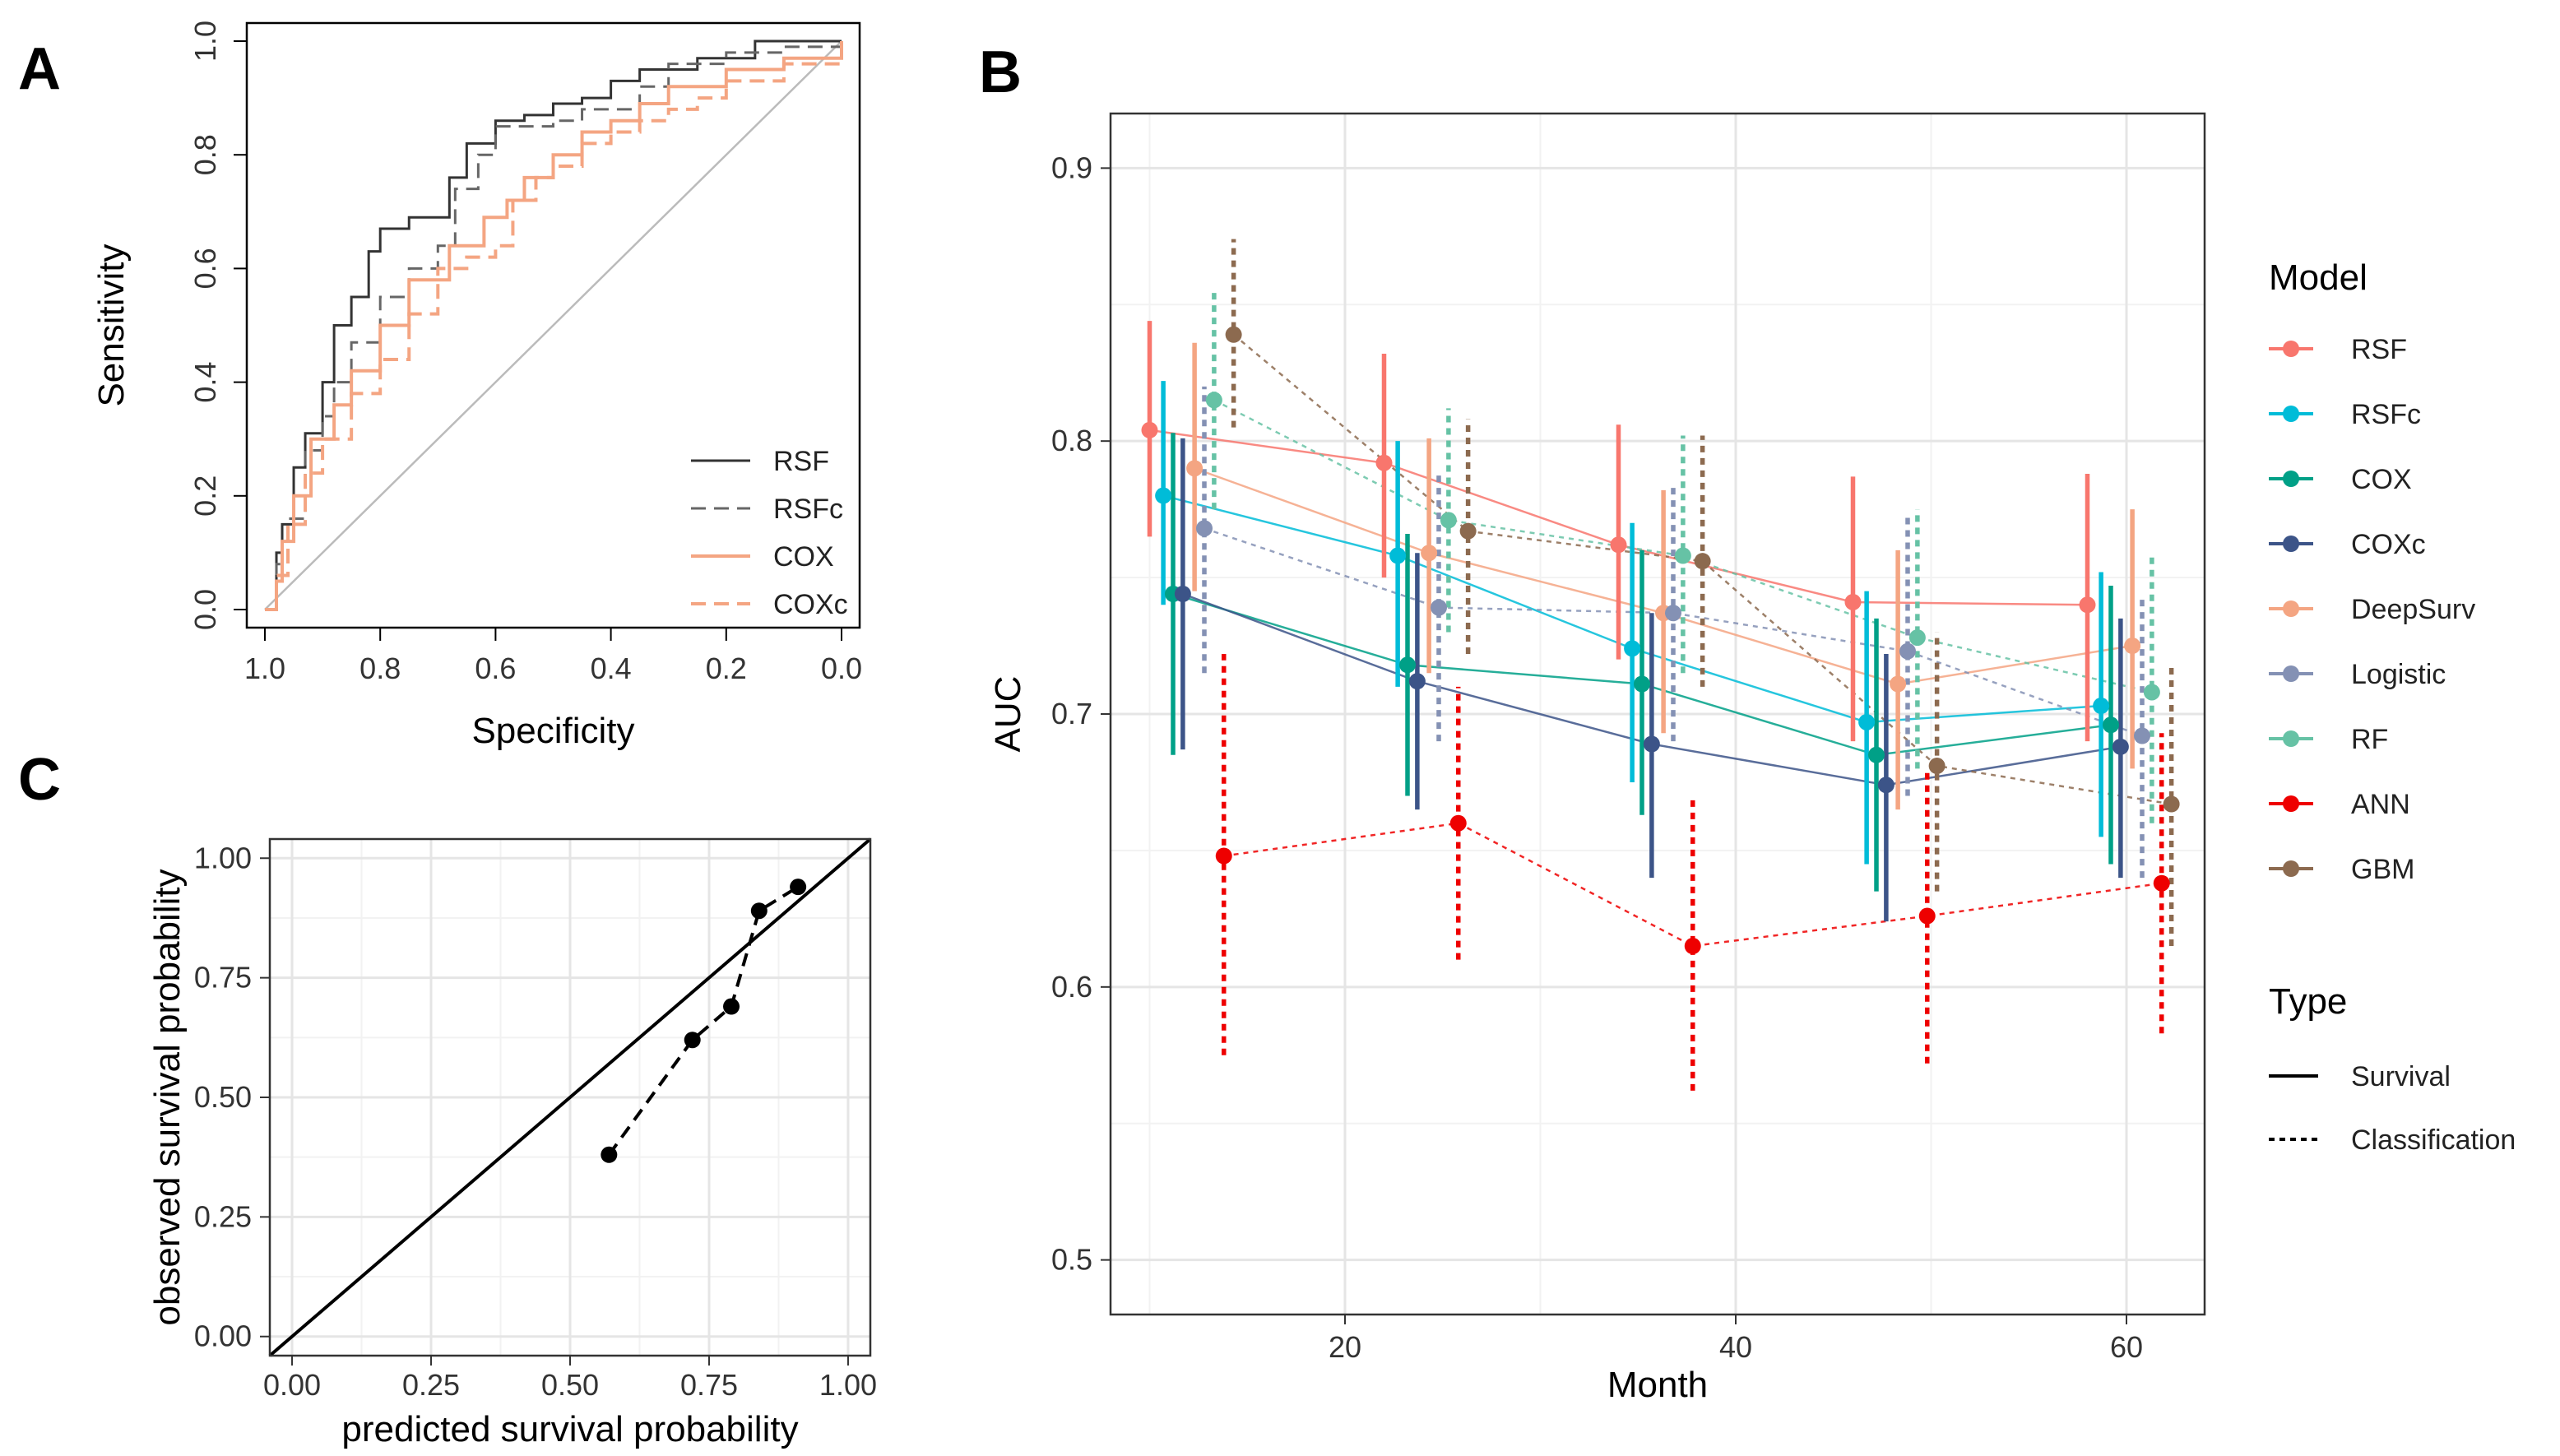 This screenshot has width=2560, height=1456. I want to click on auc-legend-key-dot-logistic, so click(2291, 673).